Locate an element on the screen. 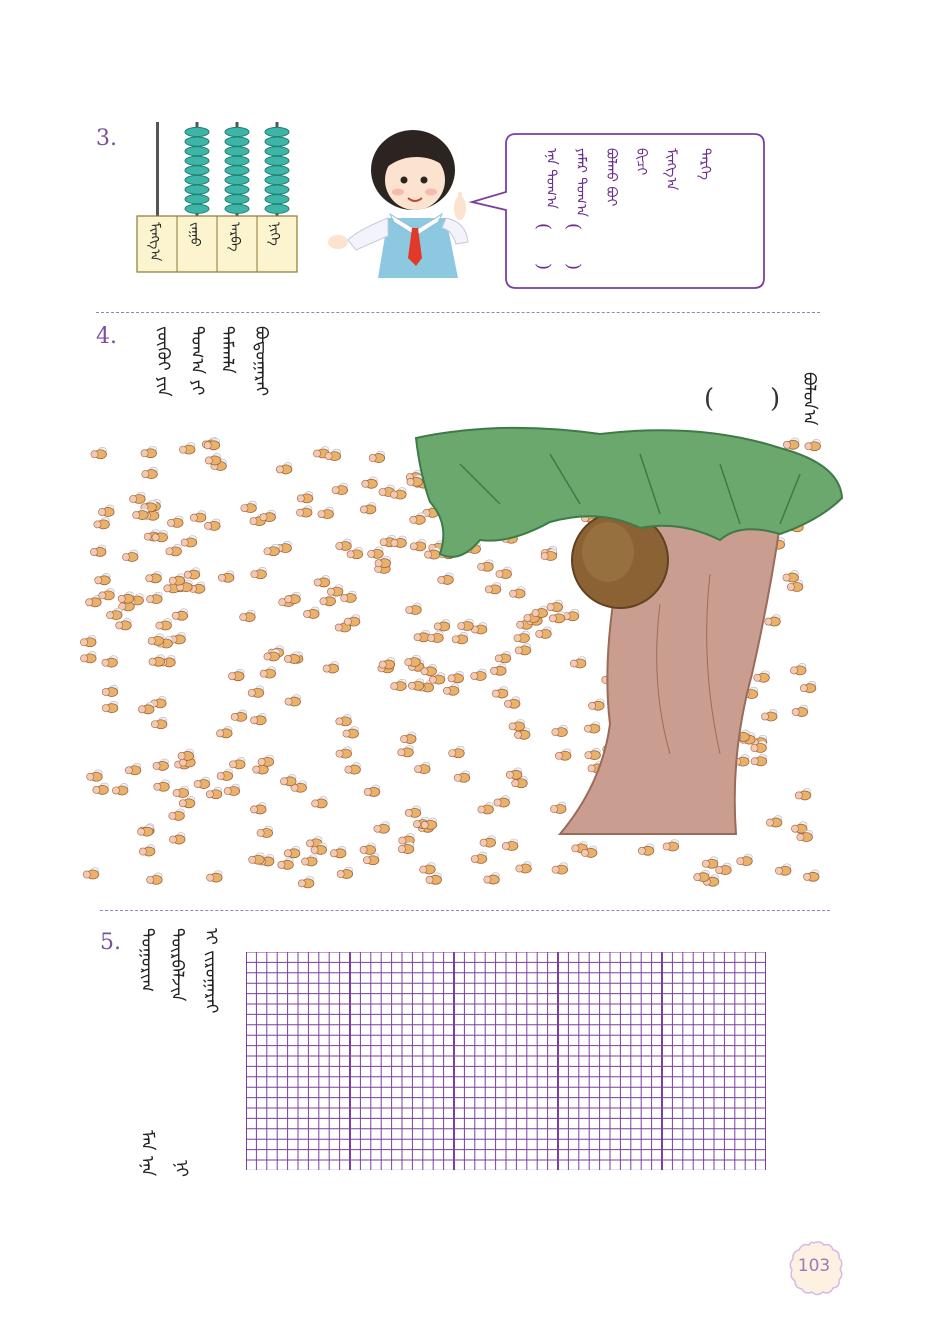 The width and height of the screenshot is (940, 1337). problem-4-number: 4. is located at coordinates (106, 336).